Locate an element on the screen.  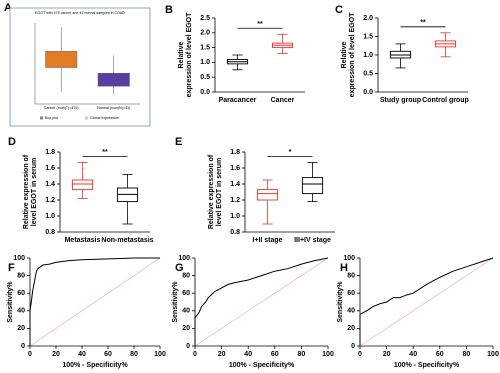
panel-letter: C is located at coordinates (339, 10).